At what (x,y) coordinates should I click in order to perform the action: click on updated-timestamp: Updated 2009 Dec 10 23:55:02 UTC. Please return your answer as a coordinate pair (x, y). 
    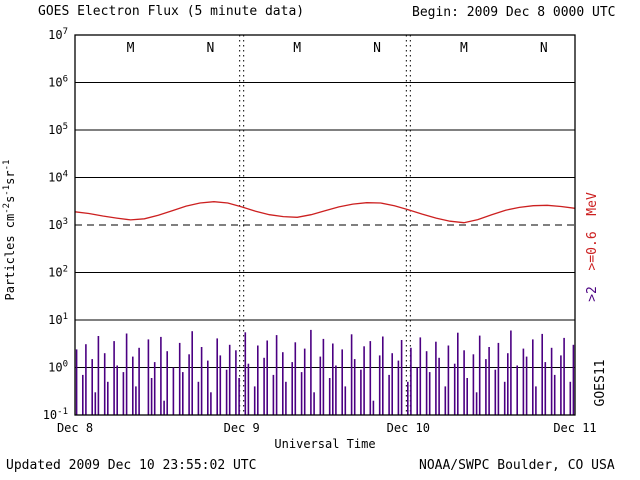
    Looking at the image, I should click on (131, 465).